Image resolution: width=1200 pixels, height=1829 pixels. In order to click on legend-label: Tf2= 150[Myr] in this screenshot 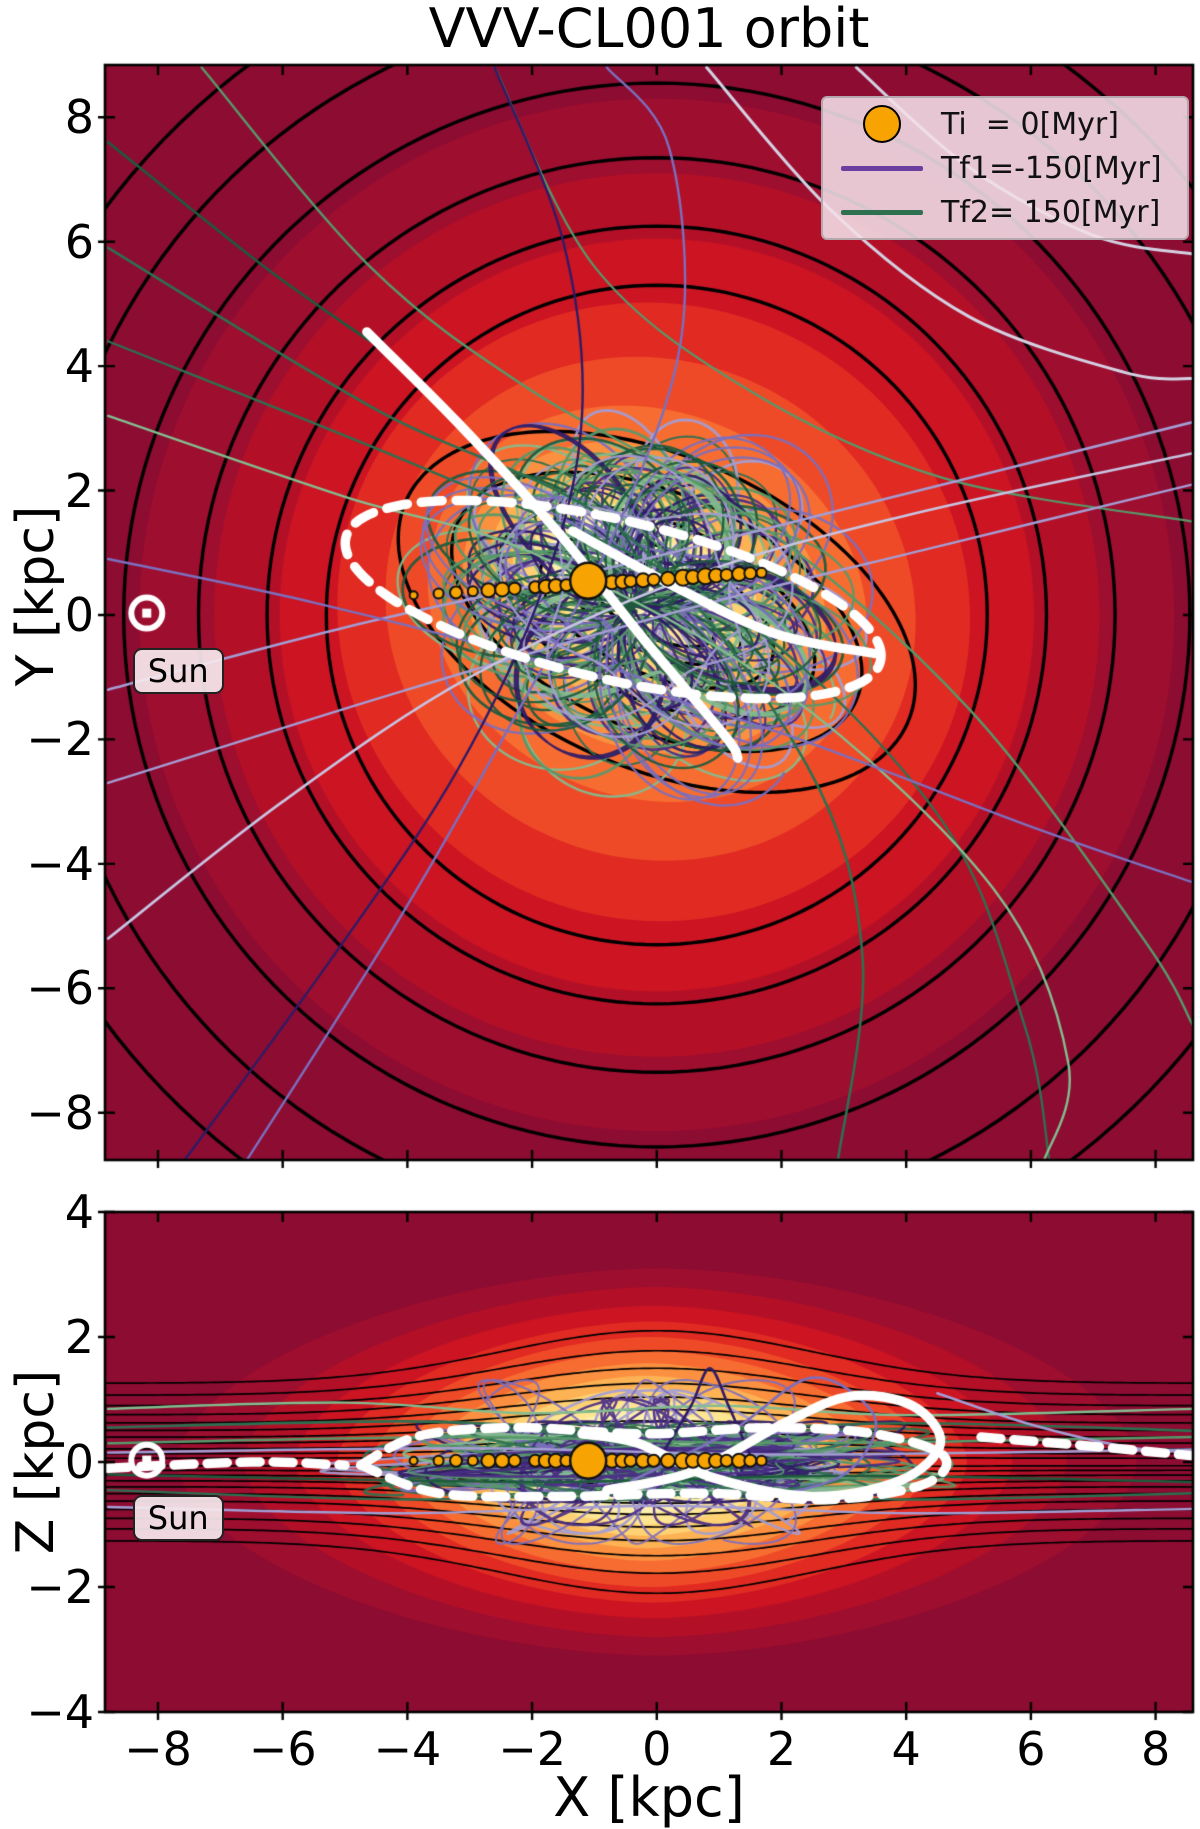, I will do `click(1051, 212)`.